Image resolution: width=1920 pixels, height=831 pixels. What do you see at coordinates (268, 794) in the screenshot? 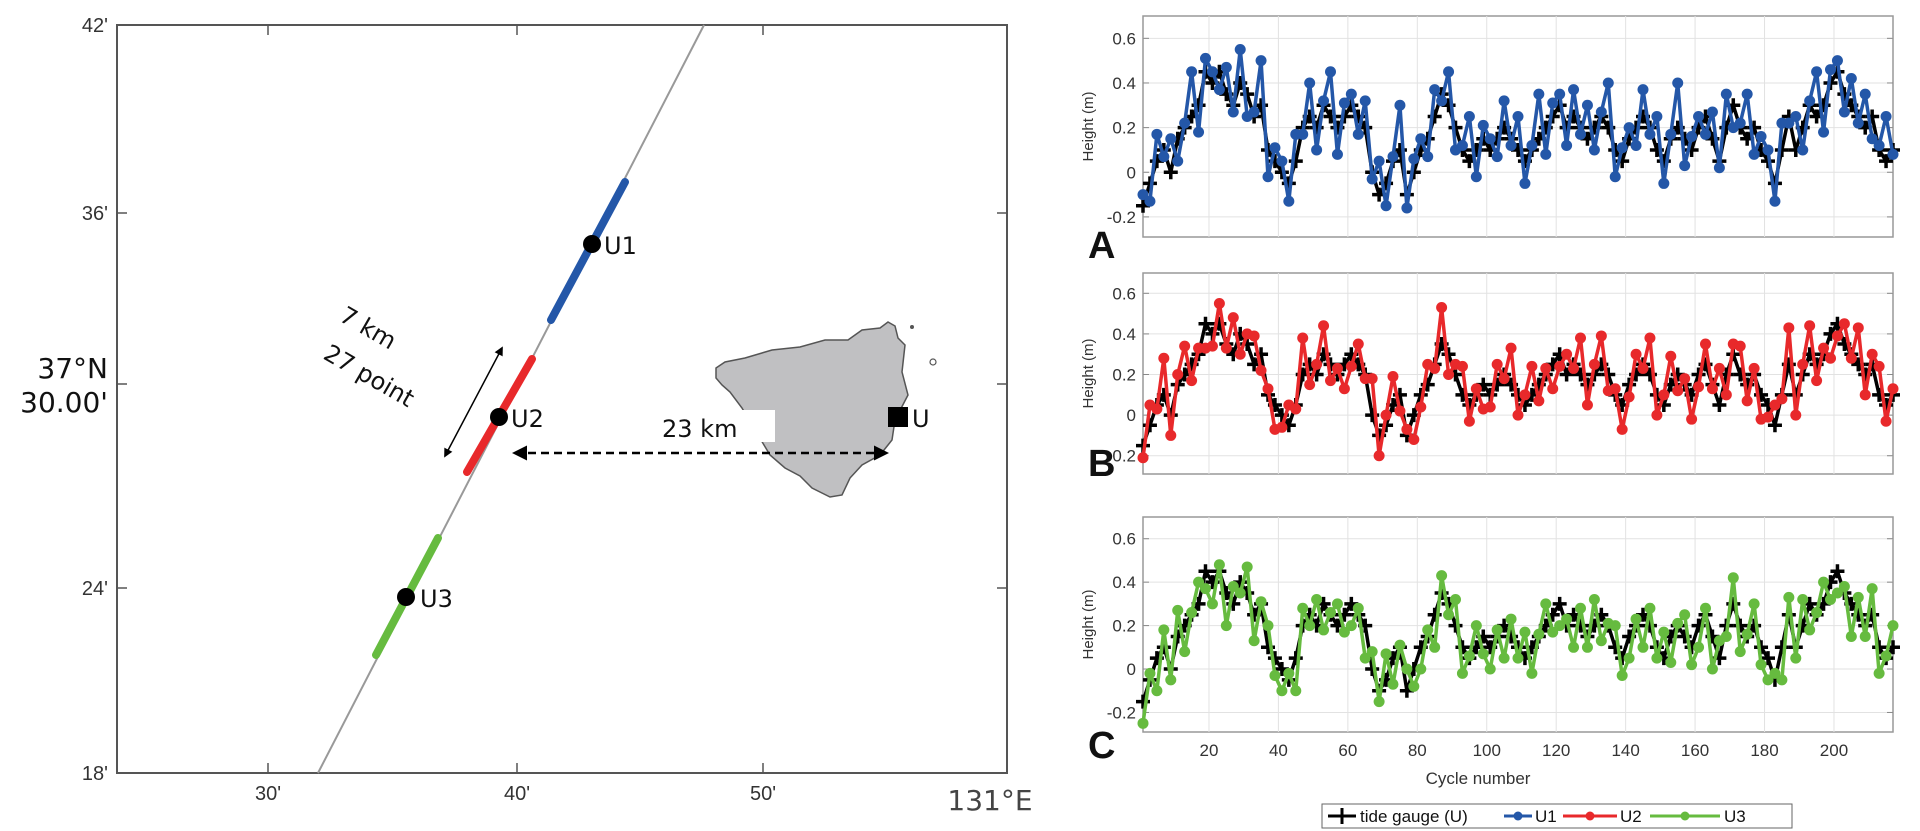
I see `map-x-tick: 30'` at bounding box center [268, 794].